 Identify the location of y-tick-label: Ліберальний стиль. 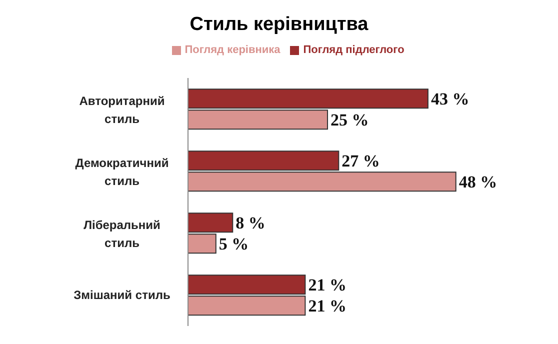
(122, 234).